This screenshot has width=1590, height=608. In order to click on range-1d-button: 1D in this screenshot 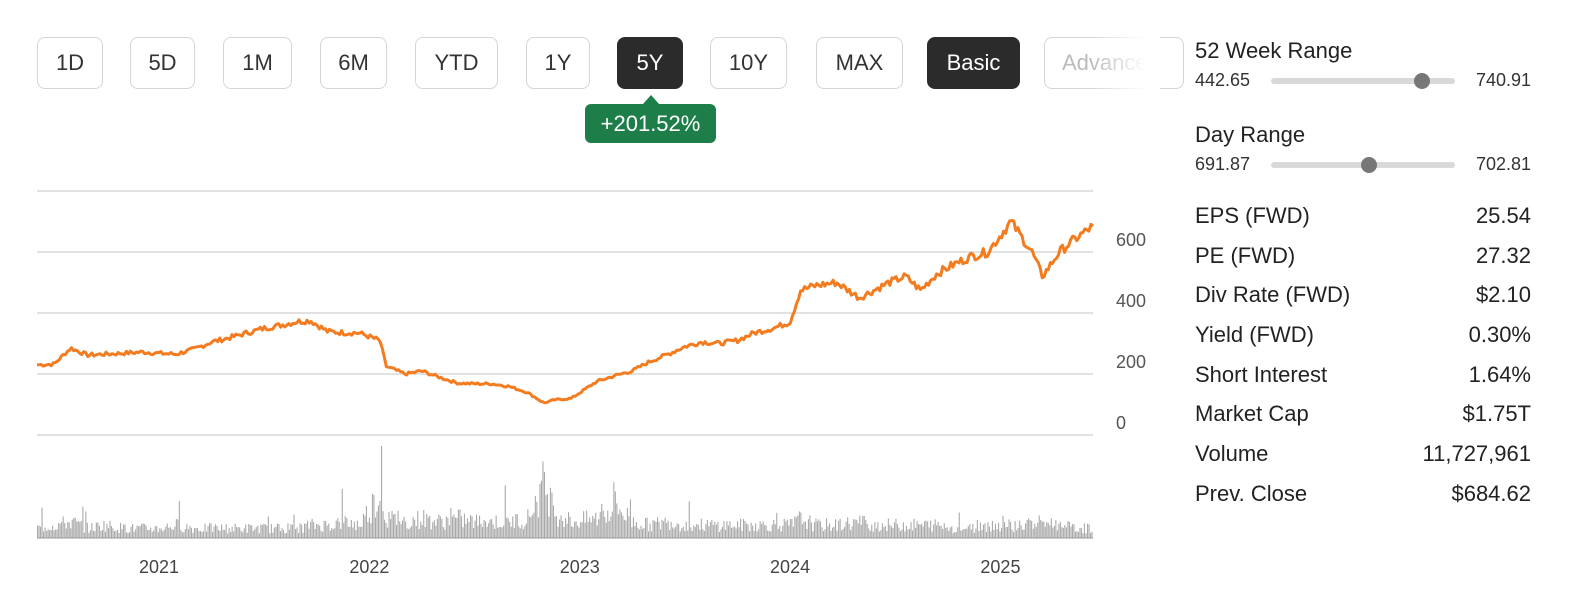, I will do `click(70, 63)`.